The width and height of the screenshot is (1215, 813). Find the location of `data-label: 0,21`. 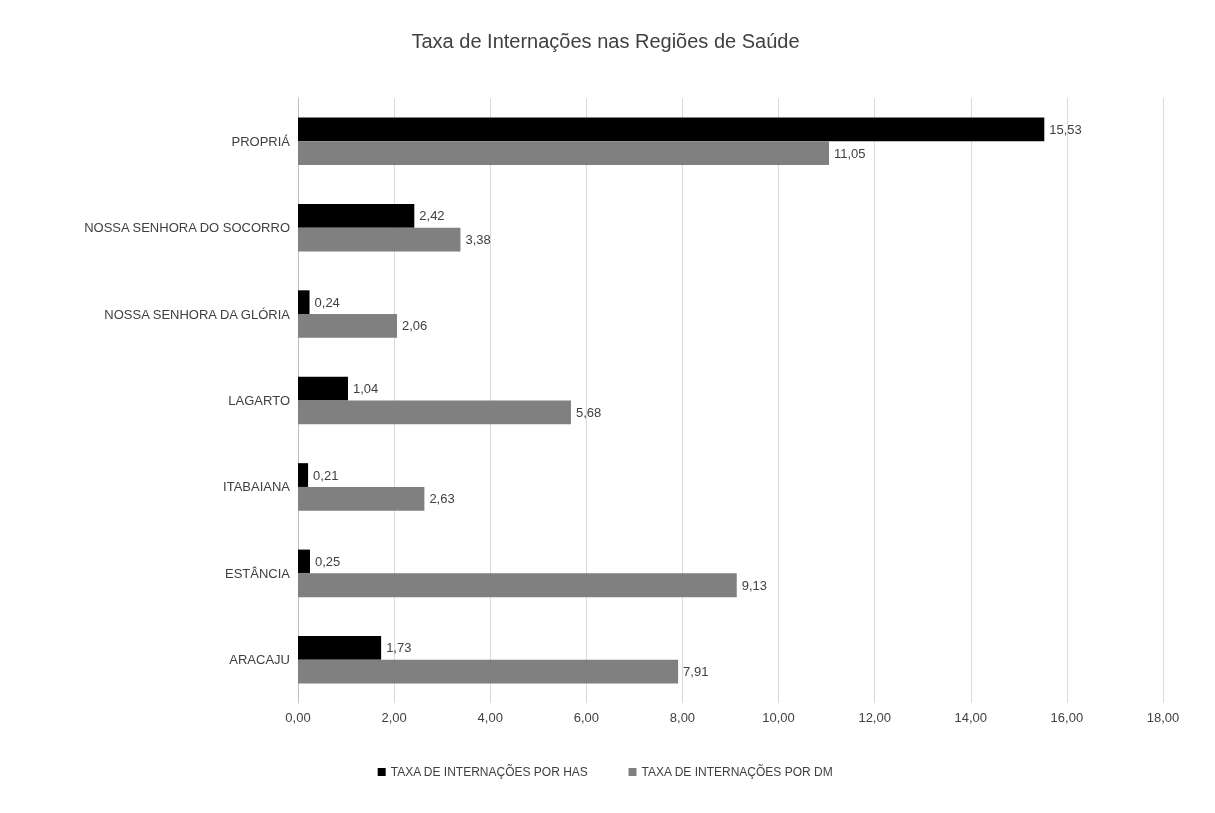

data-label: 0,21 is located at coordinates (326, 475).